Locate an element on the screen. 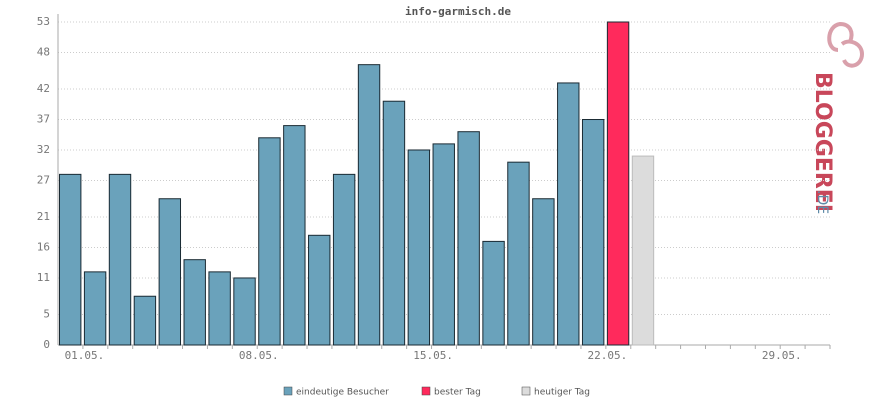  x-tick-label: 08.05. is located at coordinates (259, 355).